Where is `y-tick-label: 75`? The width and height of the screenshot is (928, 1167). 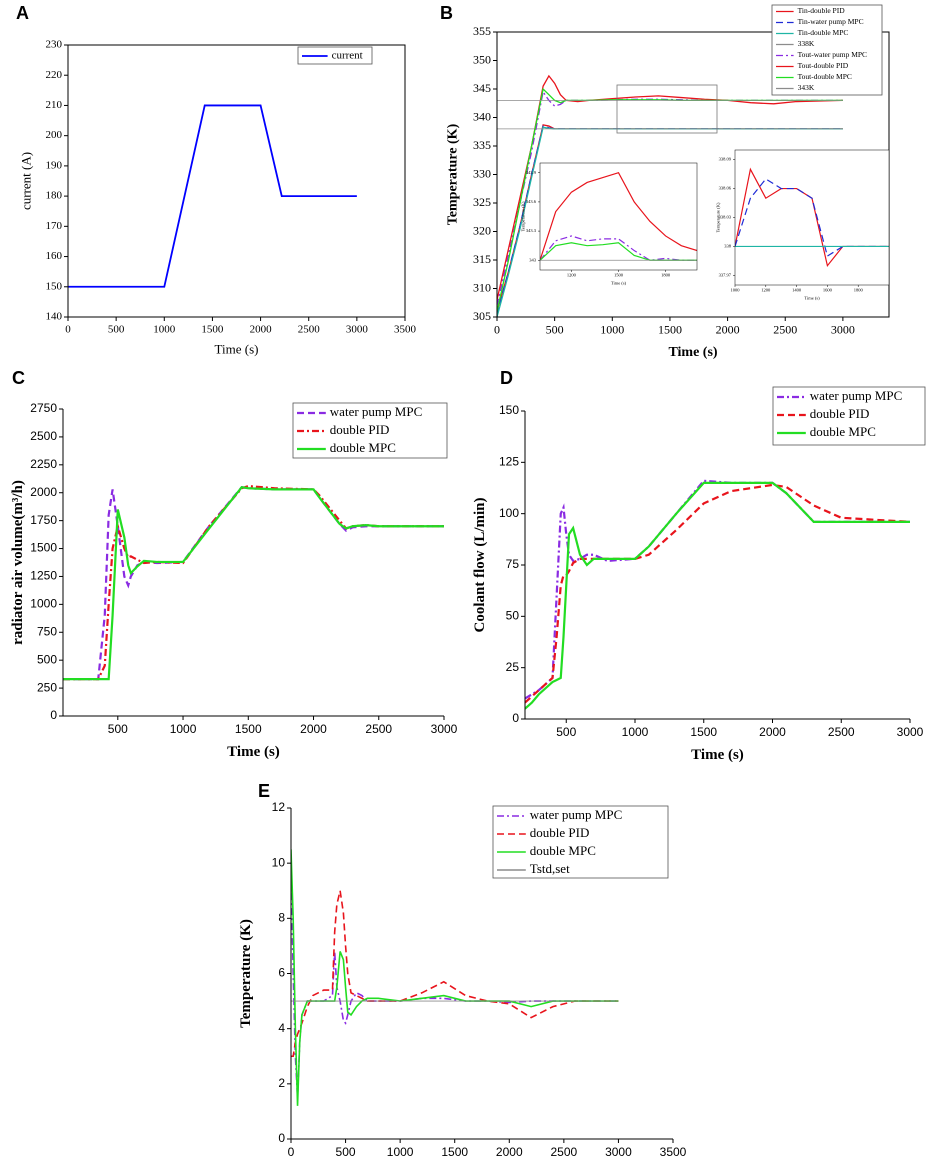
y-tick-label: 75 is located at coordinates (513, 564).